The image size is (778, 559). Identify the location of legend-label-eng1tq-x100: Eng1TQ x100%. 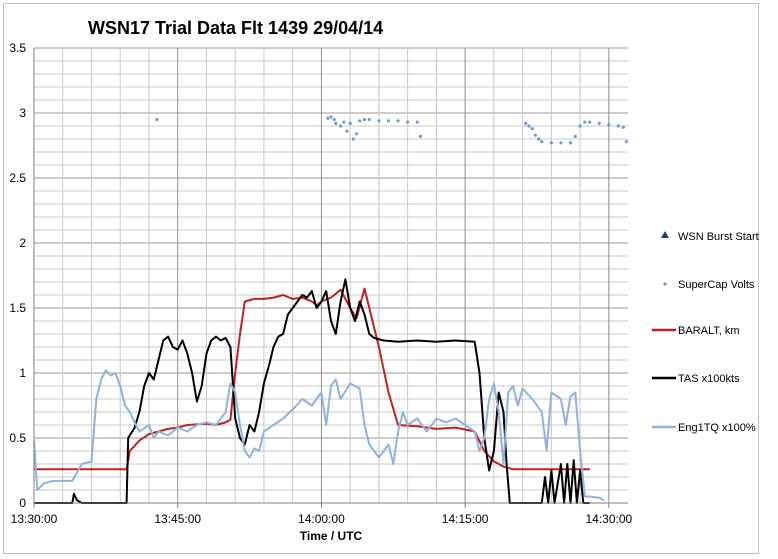
(717, 428).